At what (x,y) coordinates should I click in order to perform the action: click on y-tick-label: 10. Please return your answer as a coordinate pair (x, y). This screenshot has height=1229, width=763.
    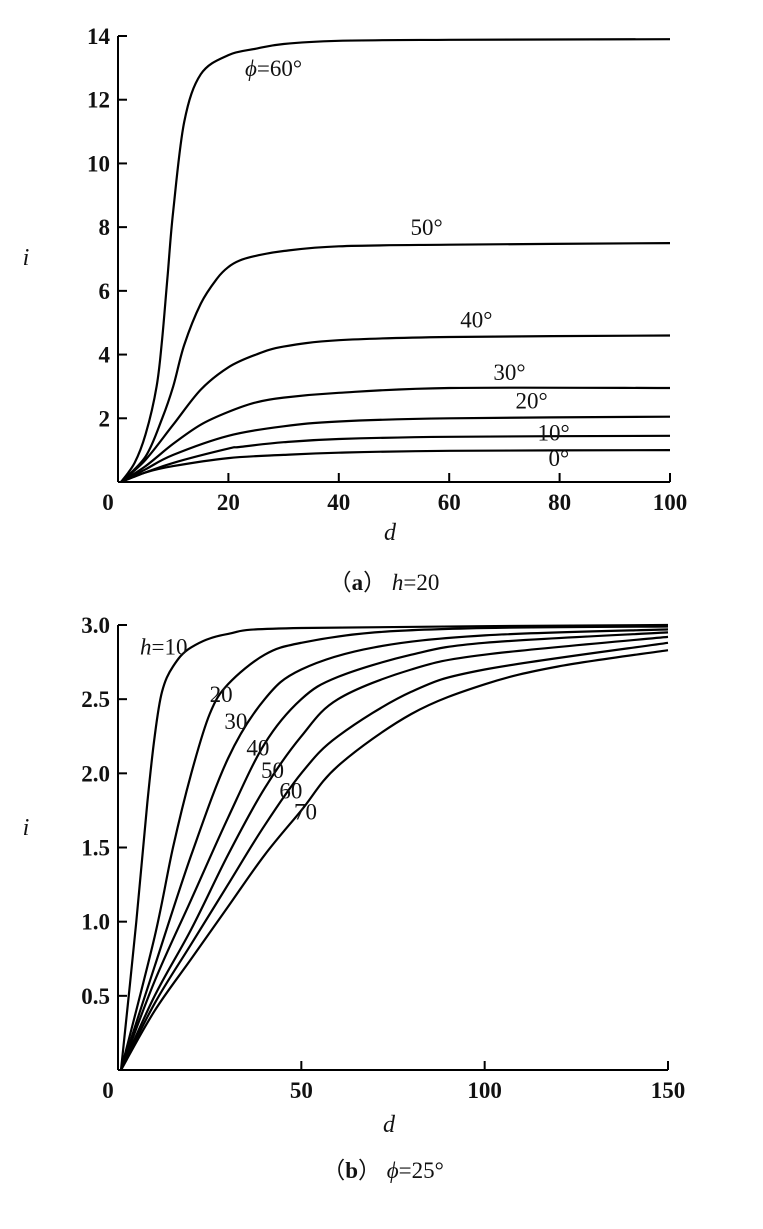
    Looking at the image, I should click on (98, 163).